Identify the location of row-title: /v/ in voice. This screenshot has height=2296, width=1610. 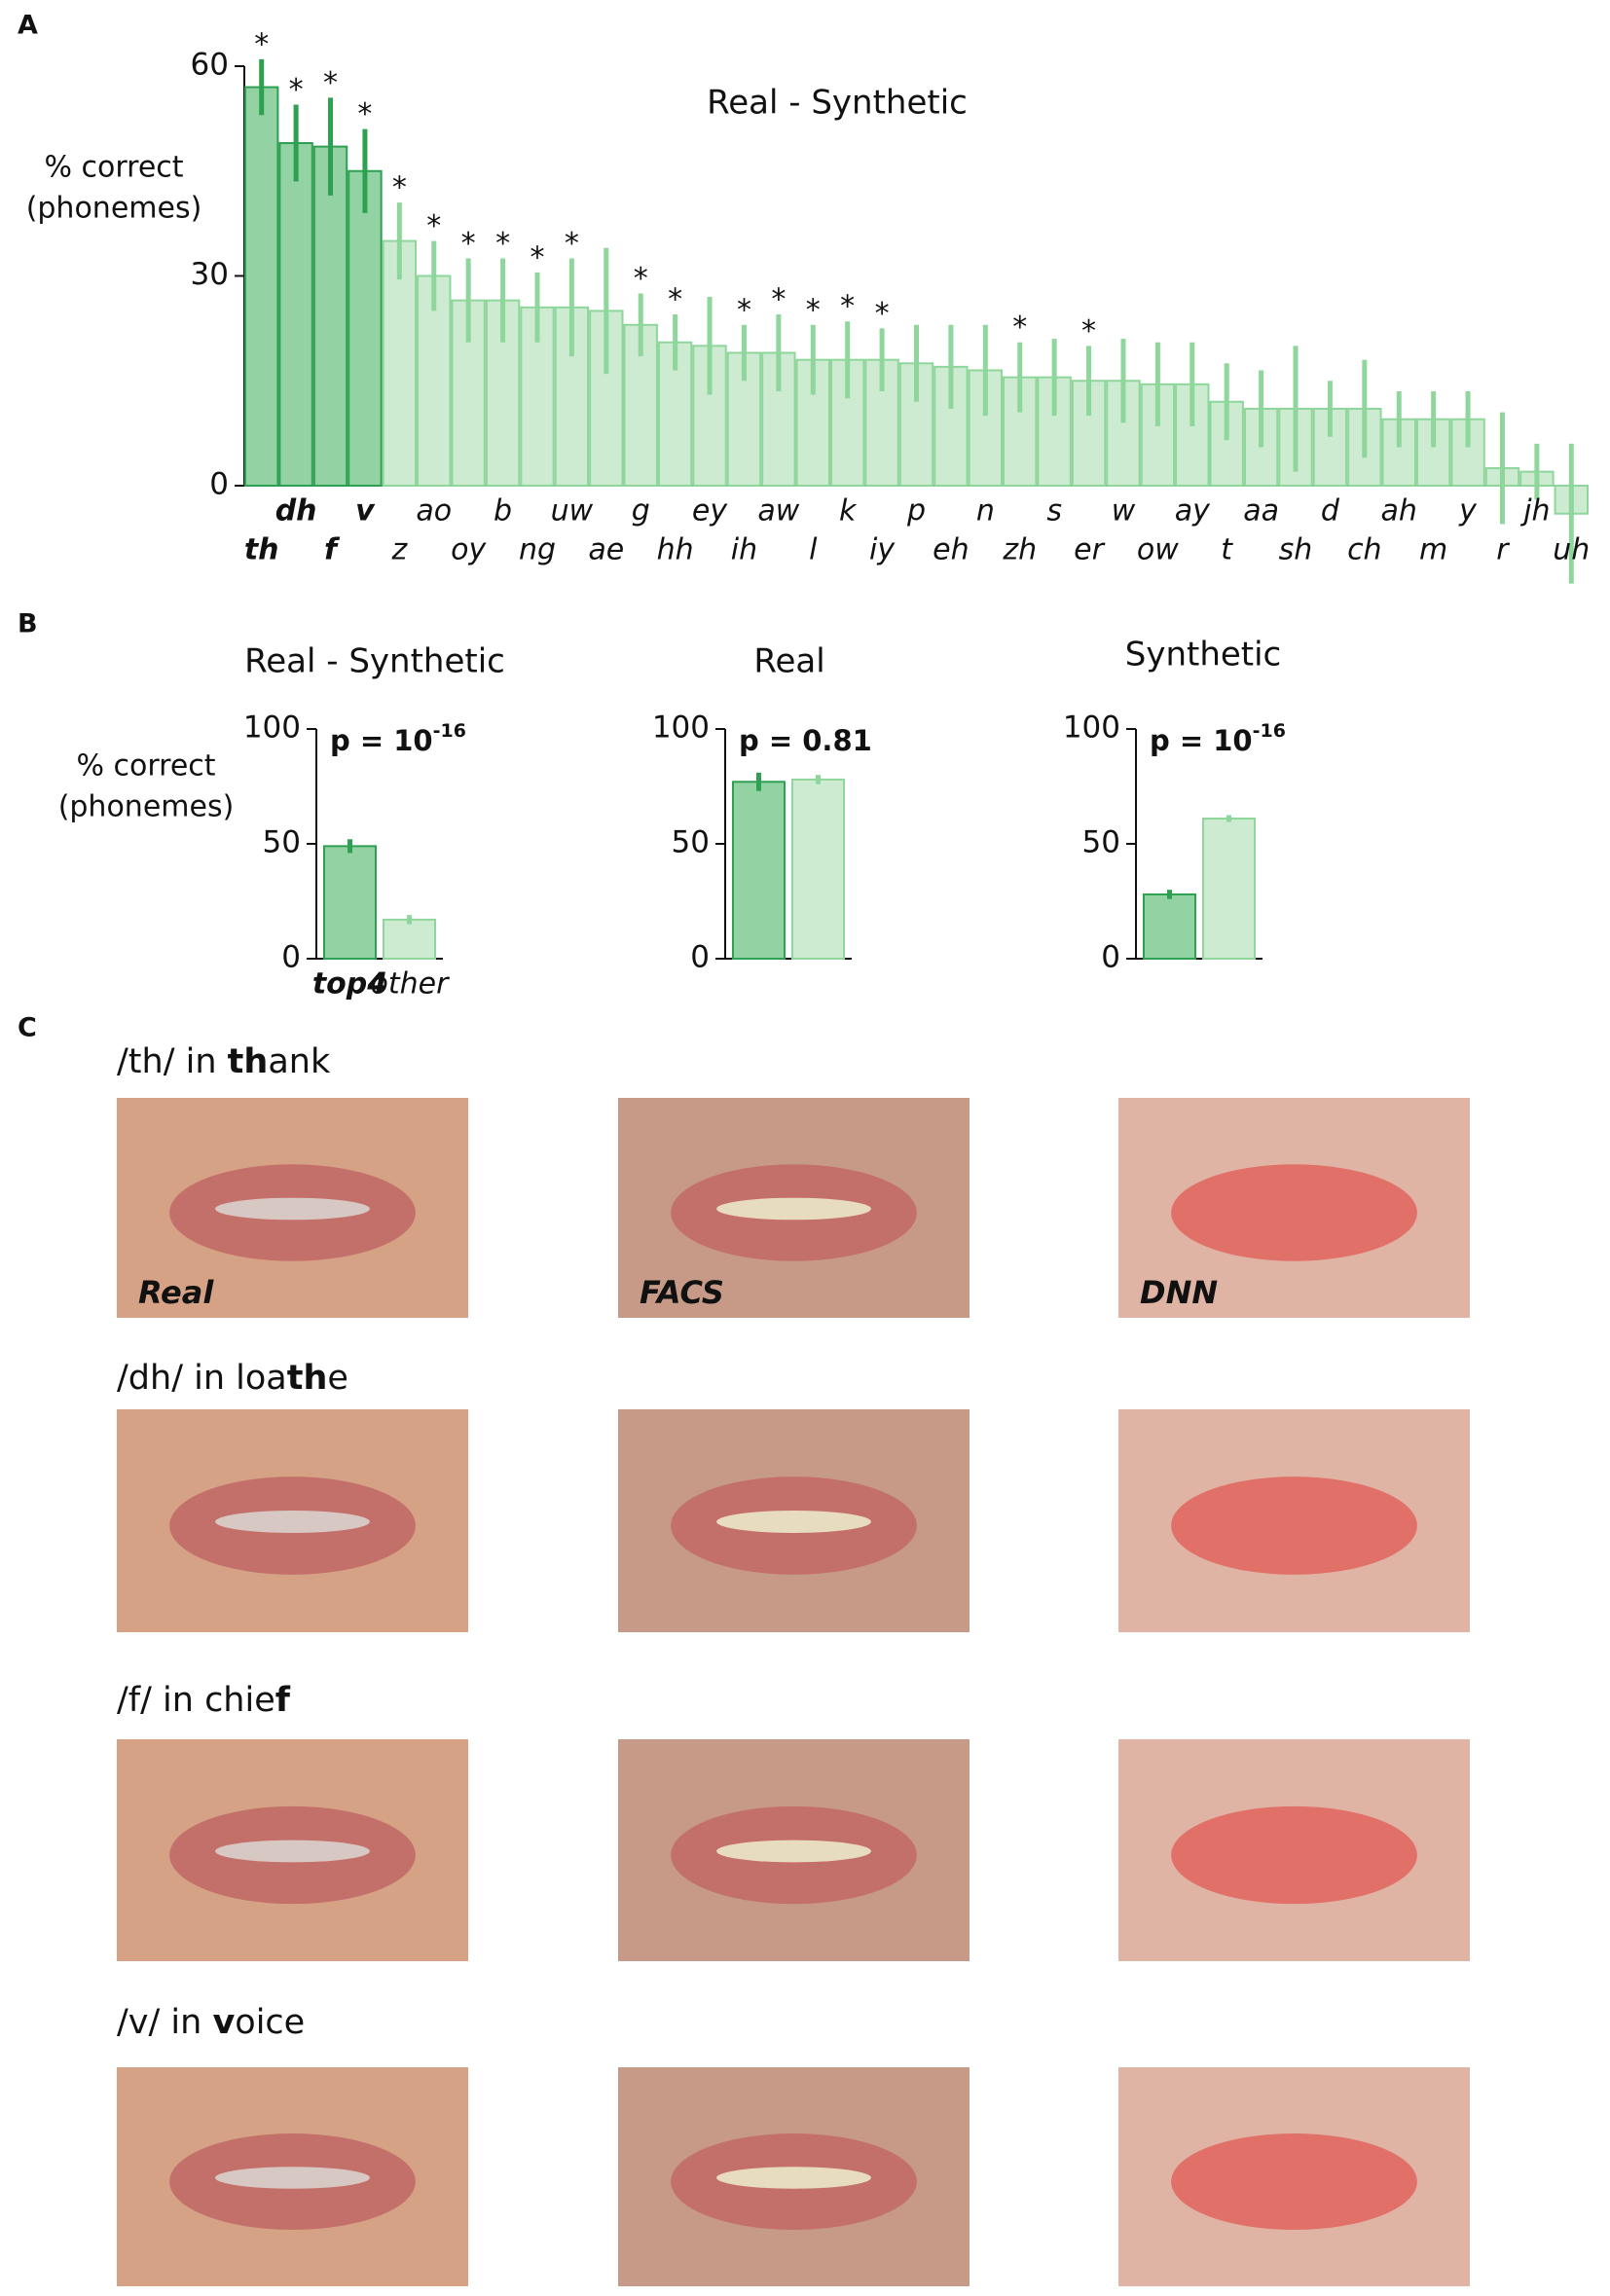
(211, 2022).